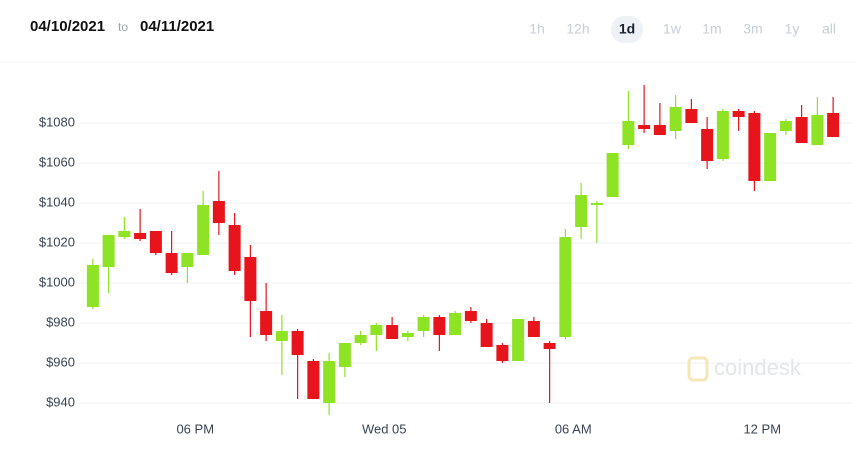  Describe the element at coordinates (60, 361) in the screenshot. I see `y-tick-label: $960` at that location.